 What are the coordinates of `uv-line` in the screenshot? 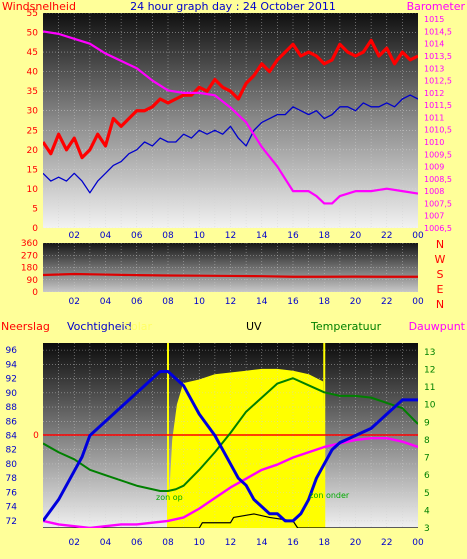 It's located at (230, 520).